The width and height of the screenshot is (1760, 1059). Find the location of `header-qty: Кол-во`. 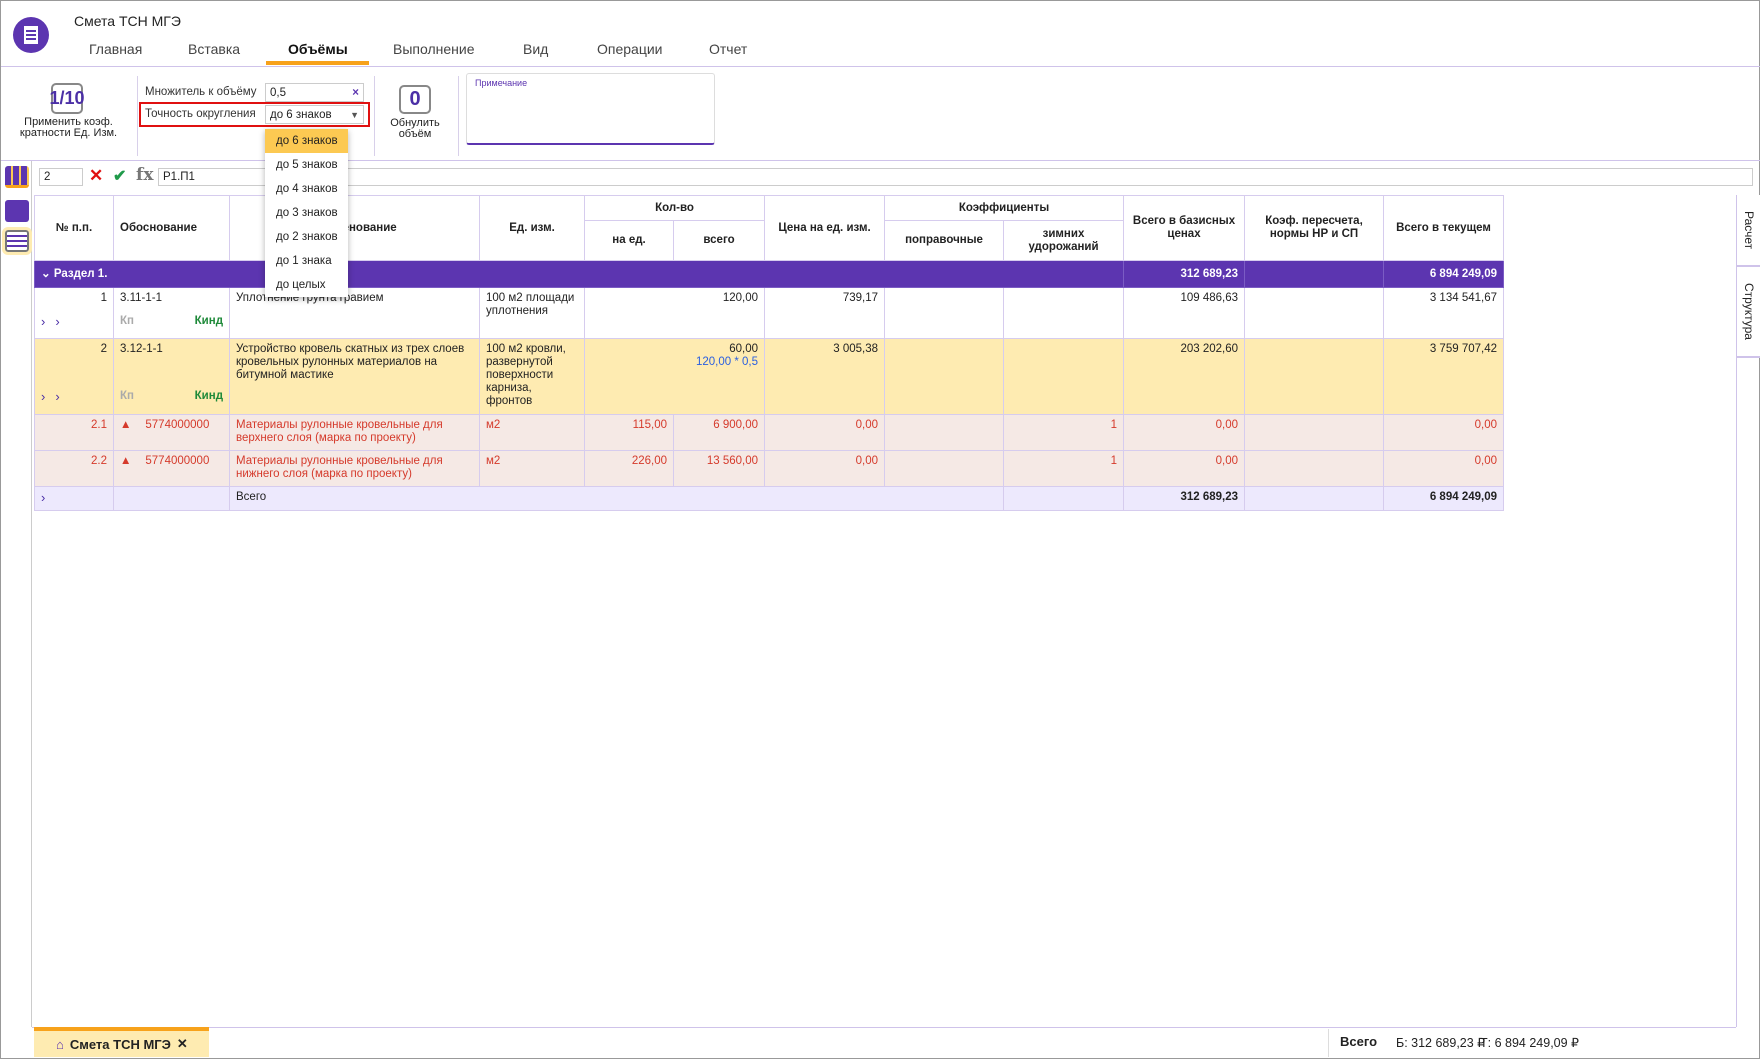

header-qty: Кол-во is located at coordinates (674, 208).